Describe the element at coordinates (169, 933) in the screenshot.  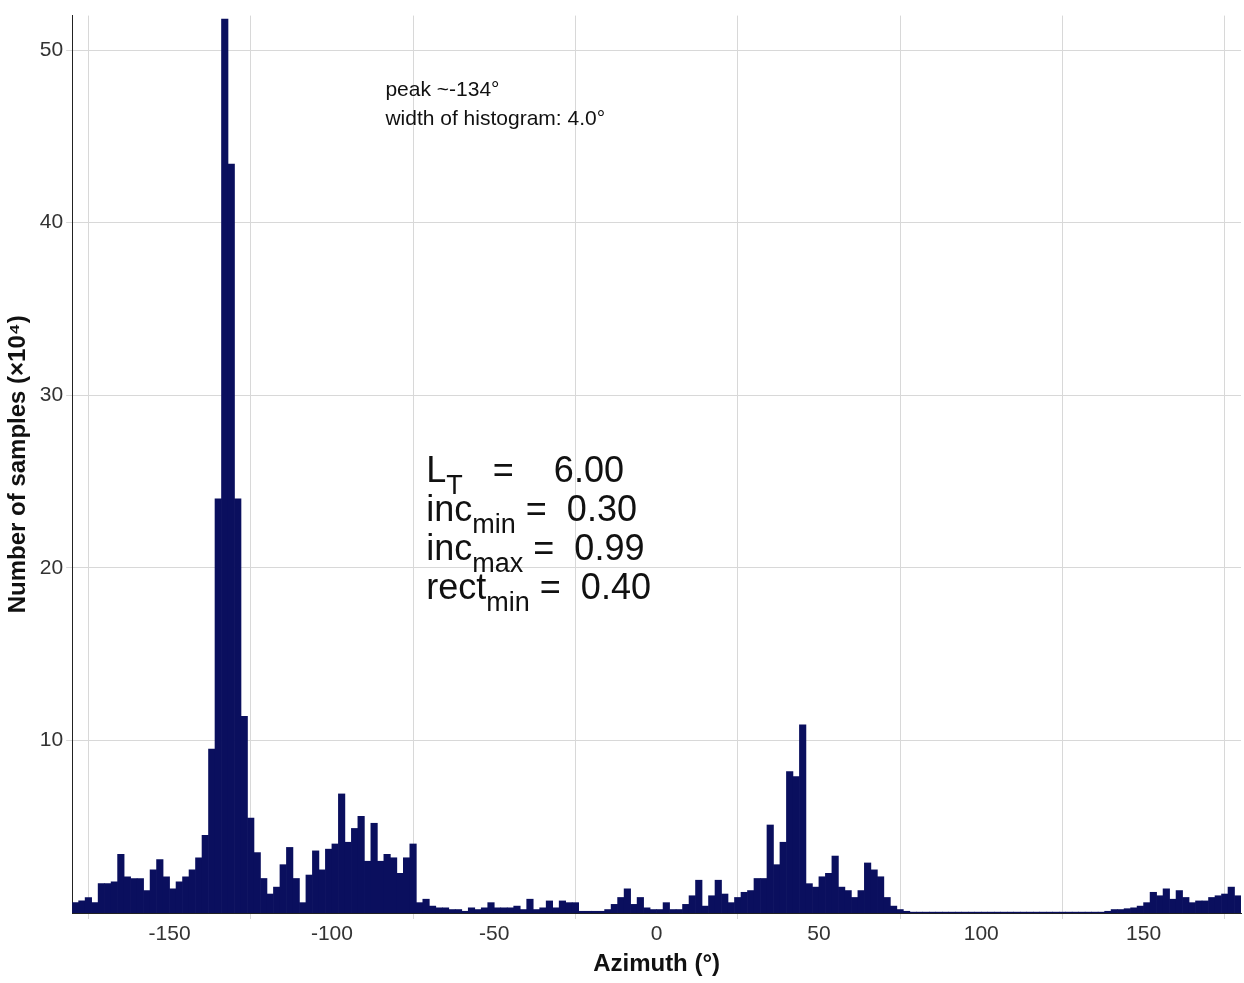
I see `x-tick-label: -150` at that location.